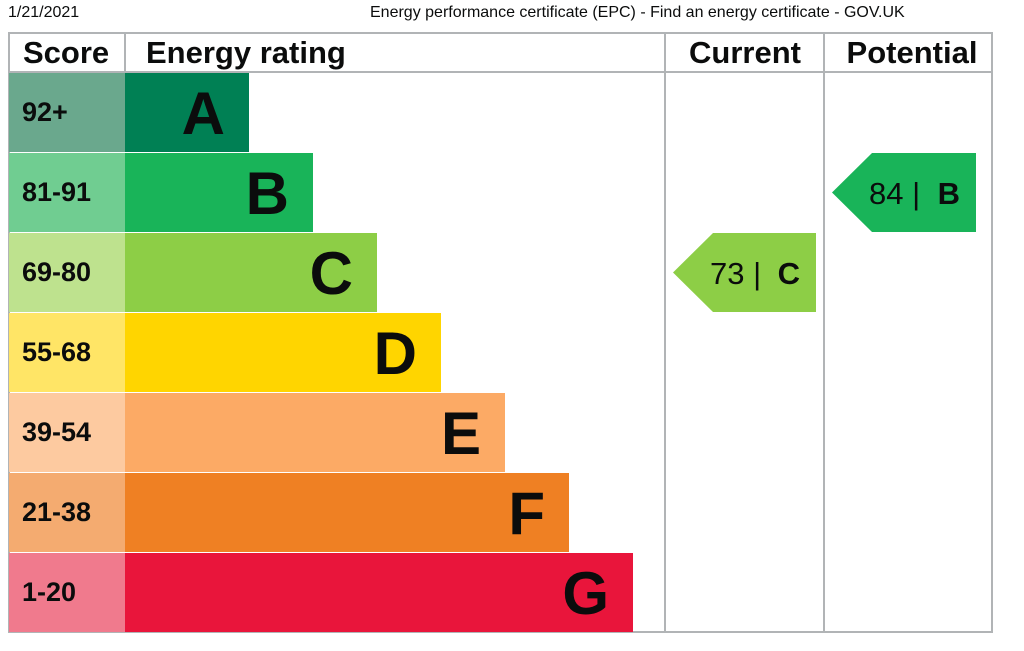  I want to click on potential-band-letter: B, so click(949, 193).